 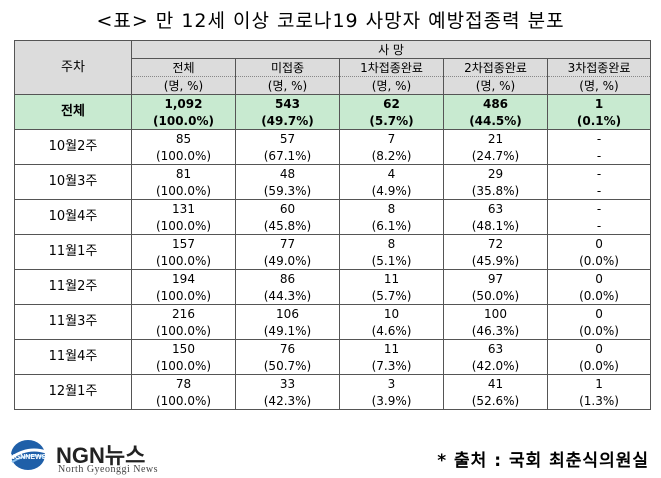 What do you see at coordinates (73, 392) in the screenshot?
I see `row-label: 12월1주` at bounding box center [73, 392].